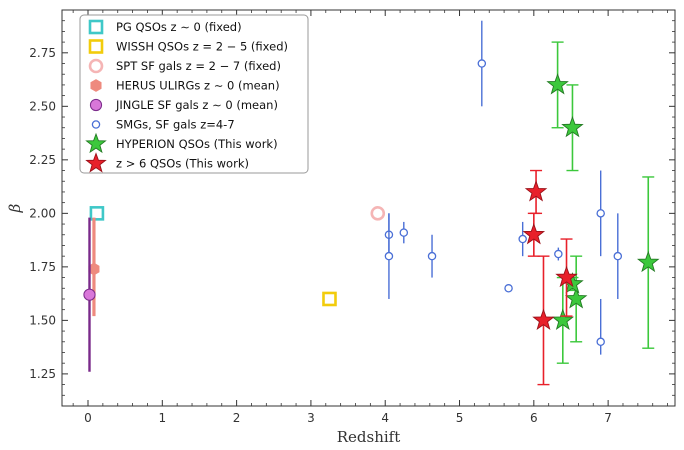  Describe the element at coordinates (534, 418) in the screenshot. I see `x-tick-label: 6` at that location.